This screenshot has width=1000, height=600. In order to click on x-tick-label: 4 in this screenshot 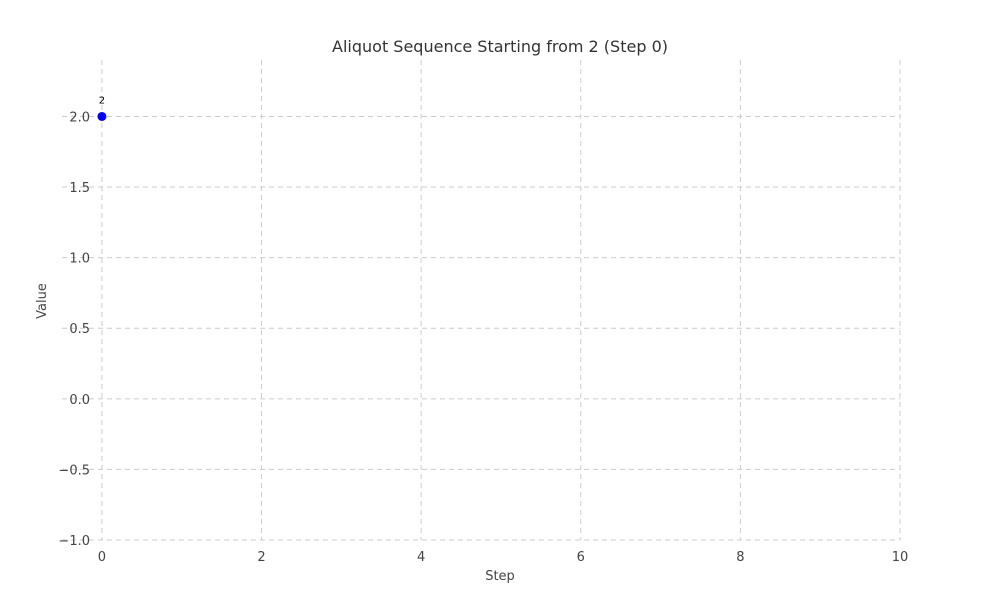, I will do `click(421, 557)`.